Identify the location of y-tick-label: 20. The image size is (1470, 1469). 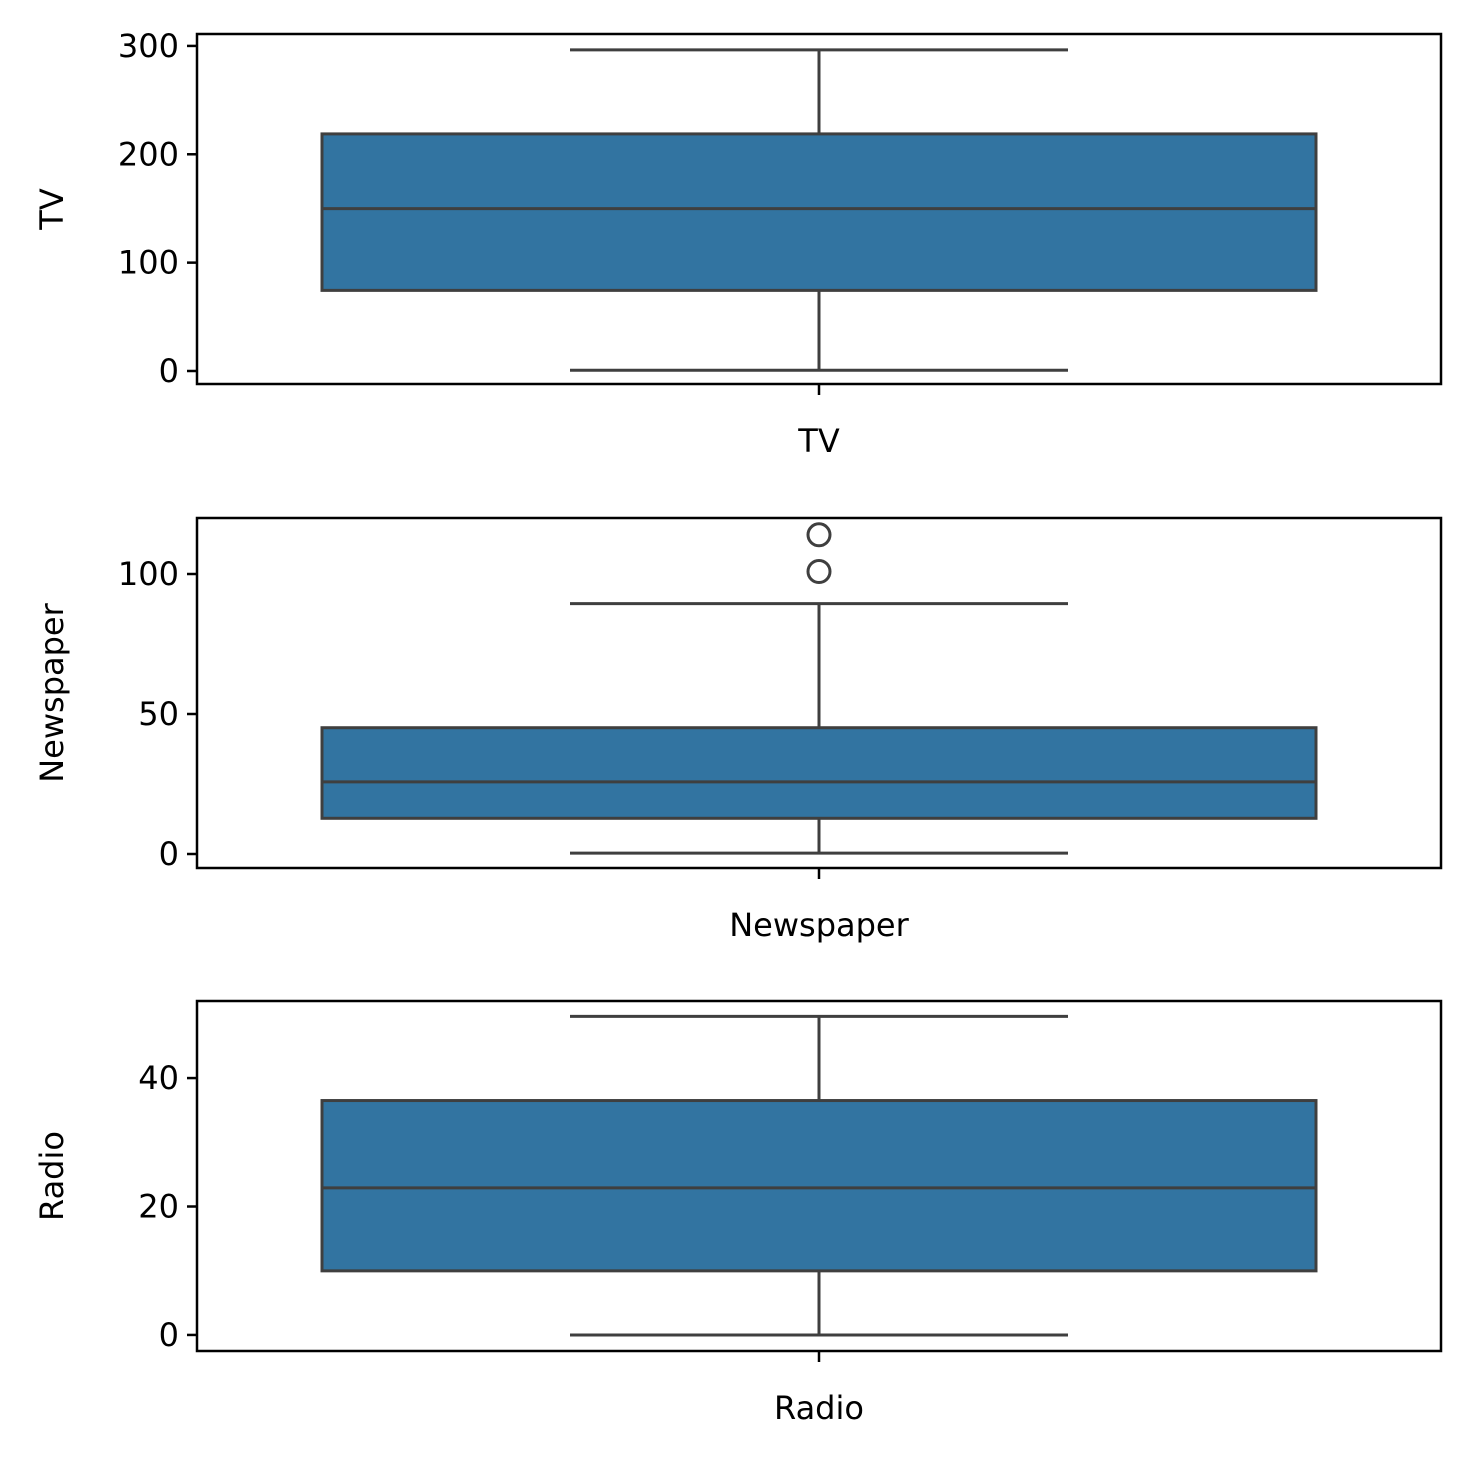
(158, 1207).